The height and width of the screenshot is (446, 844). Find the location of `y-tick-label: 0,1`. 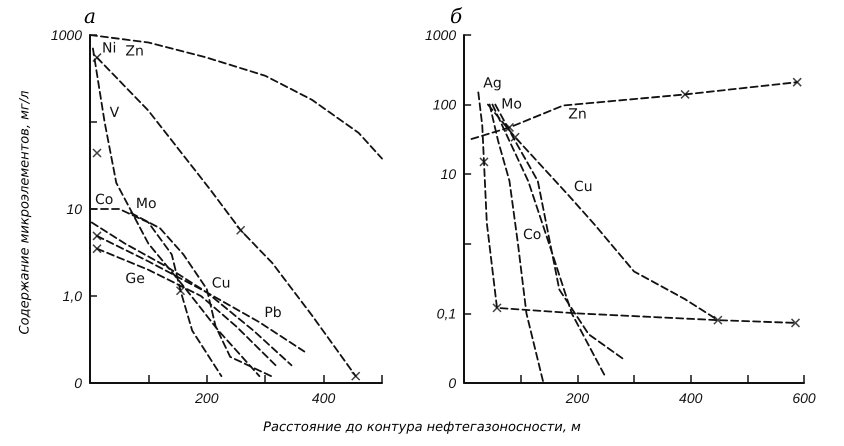

y-tick-label: 0,1 is located at coordinates (446, 313).